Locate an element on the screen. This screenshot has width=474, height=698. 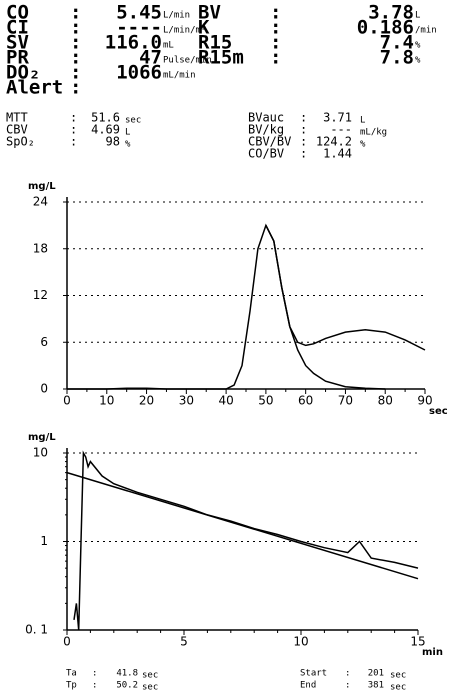
reading-value: 50.2 is located at coordinates (127, 686).